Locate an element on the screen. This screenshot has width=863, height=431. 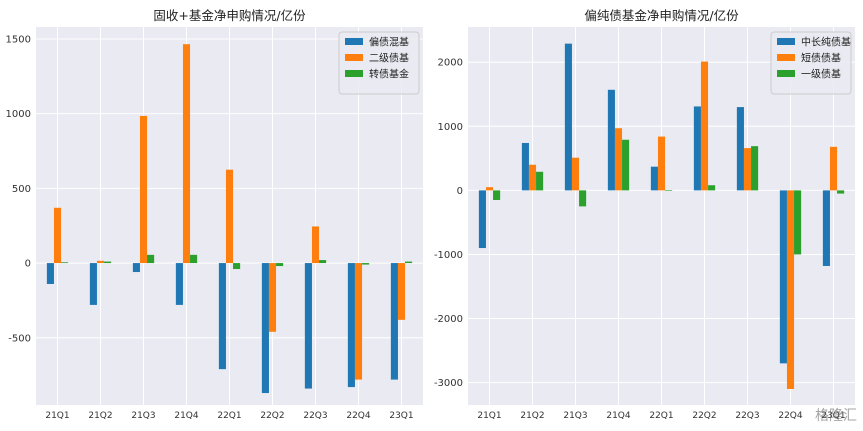
legend-label: 二级债基 is located at coordinates (389, 58).